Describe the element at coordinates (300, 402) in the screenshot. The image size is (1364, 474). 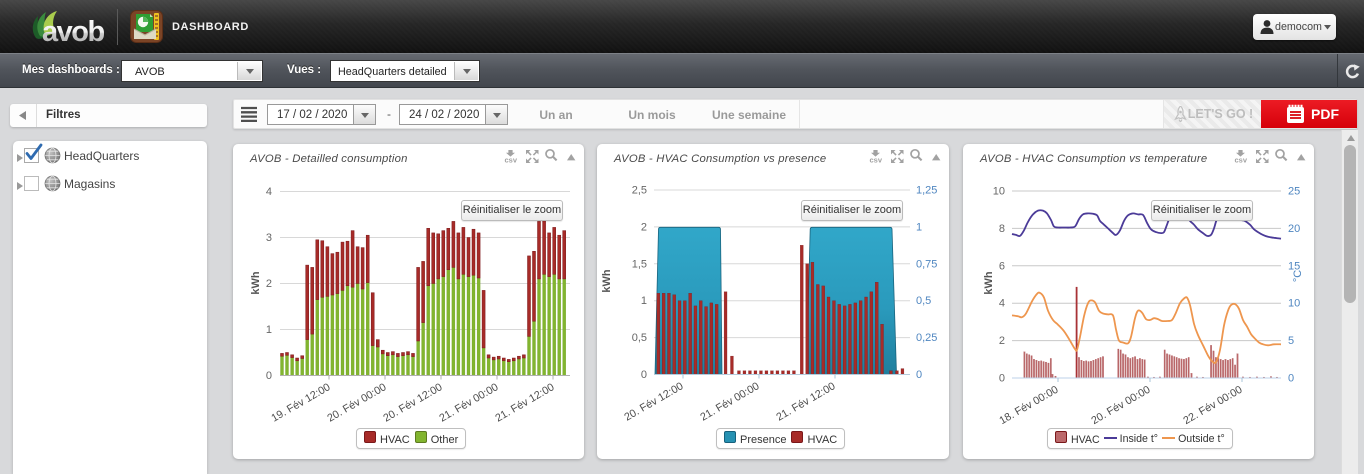
I see `svg-text: 19. Fév 12:00` at that location.